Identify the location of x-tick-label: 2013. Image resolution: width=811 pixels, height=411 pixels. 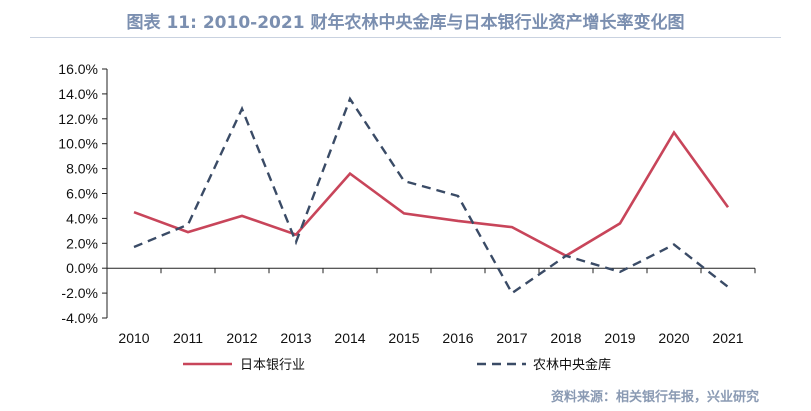
(295, 338).